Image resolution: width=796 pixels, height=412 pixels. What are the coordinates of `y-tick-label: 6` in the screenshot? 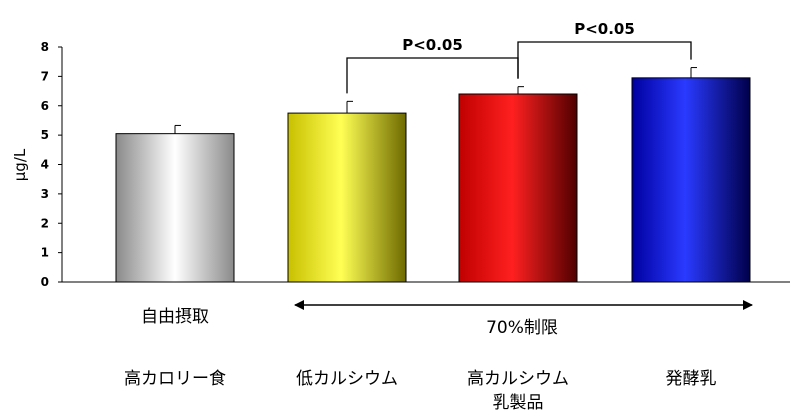 It's located at (45, 106).